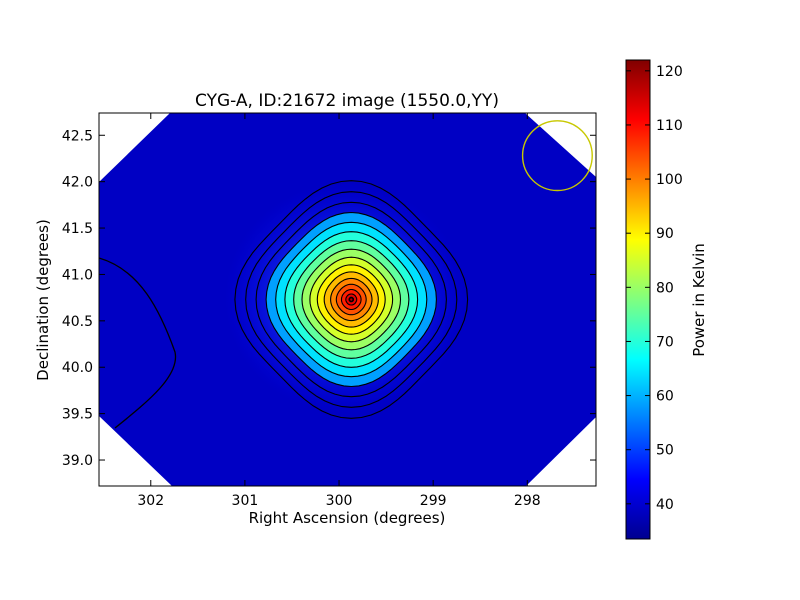 Image resolution: width=800 pixels, height=600 pixels. I want to click on colorbar-ticks: 40 50 60 70 80 90 100 110 120, so click(654, 288).